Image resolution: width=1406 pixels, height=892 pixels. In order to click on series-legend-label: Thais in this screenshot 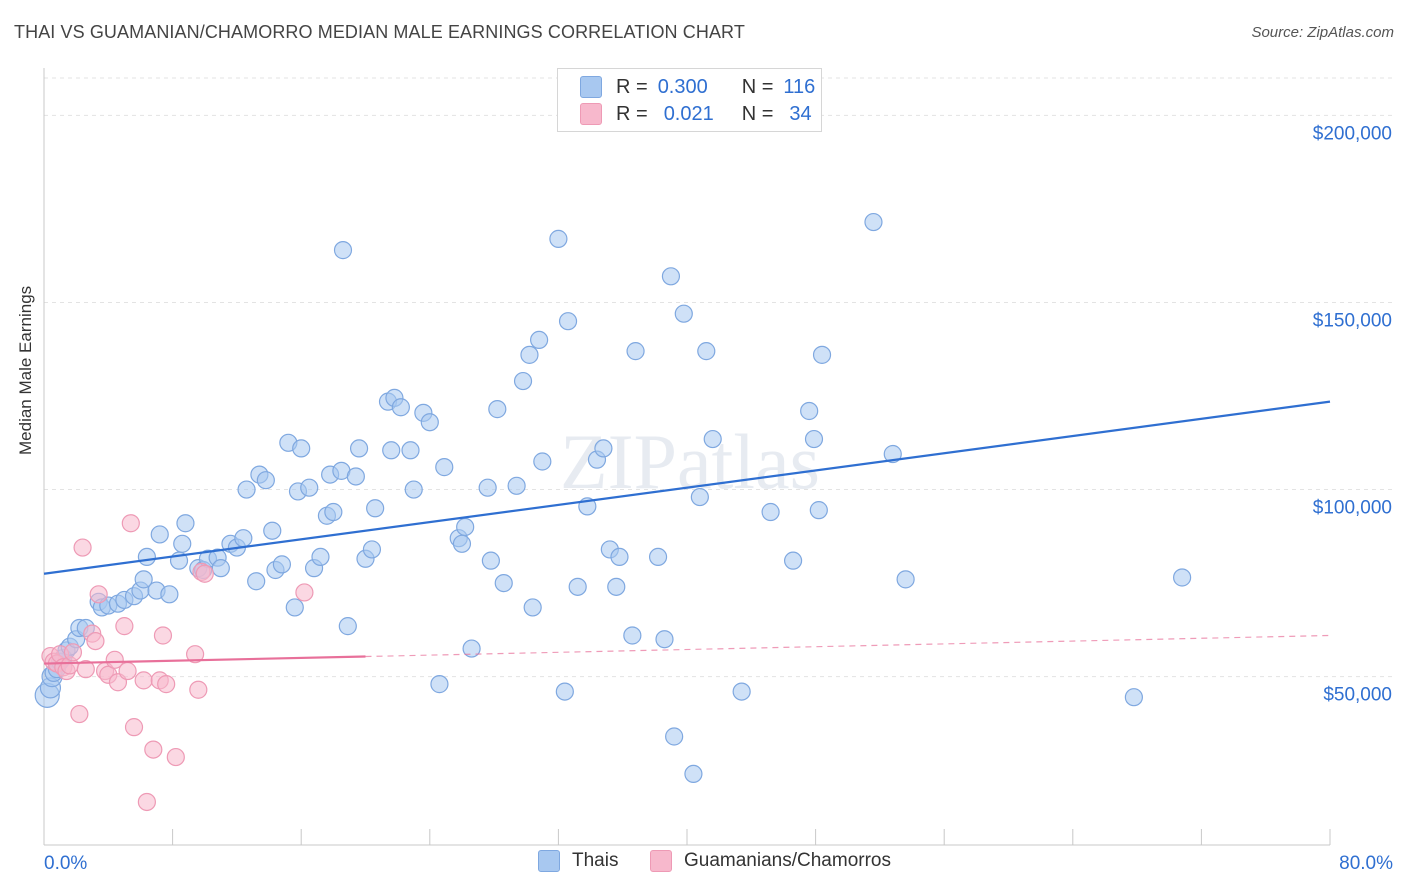, I will do `click(595, 860)`.